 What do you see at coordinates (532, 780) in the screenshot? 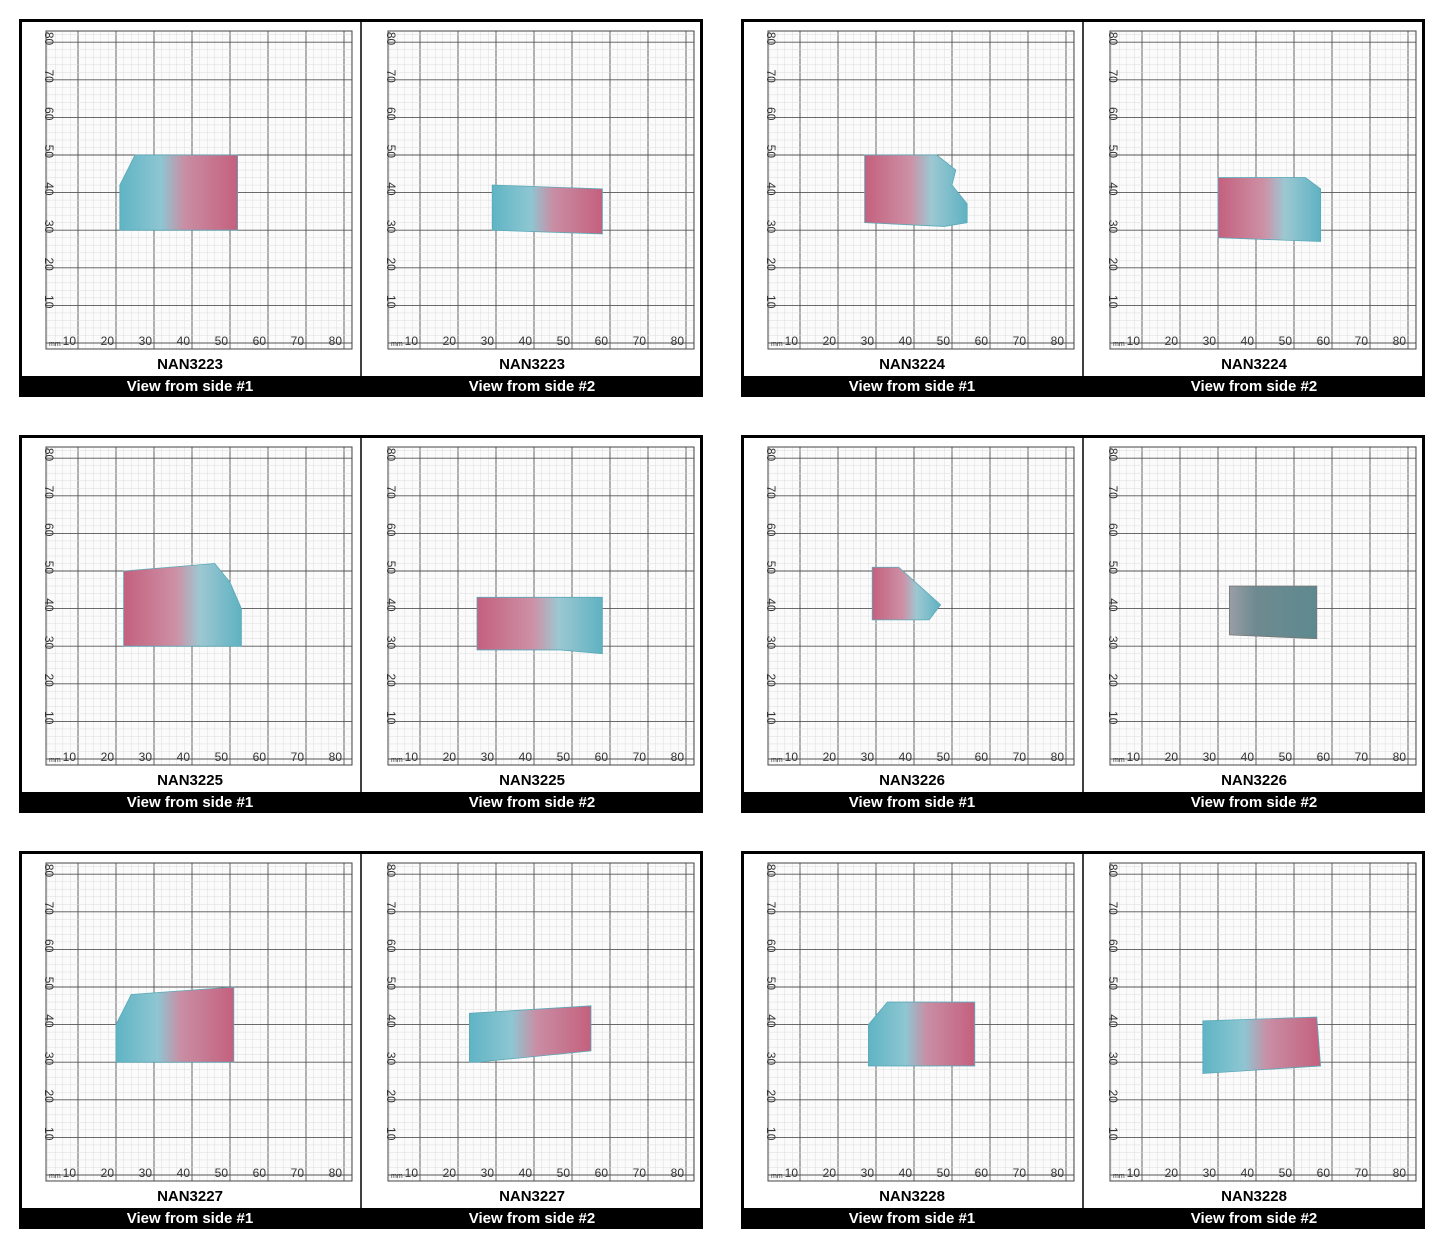
I see `stone-name: NAN3225` at bounding box center [532, 780].